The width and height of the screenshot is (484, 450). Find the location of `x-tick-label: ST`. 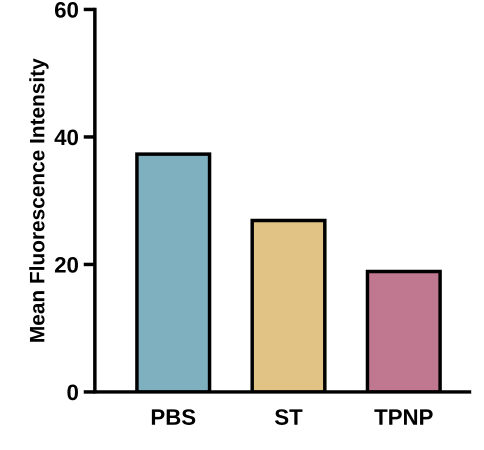

x-tick-label: ST is located at coordinates (288, 417).